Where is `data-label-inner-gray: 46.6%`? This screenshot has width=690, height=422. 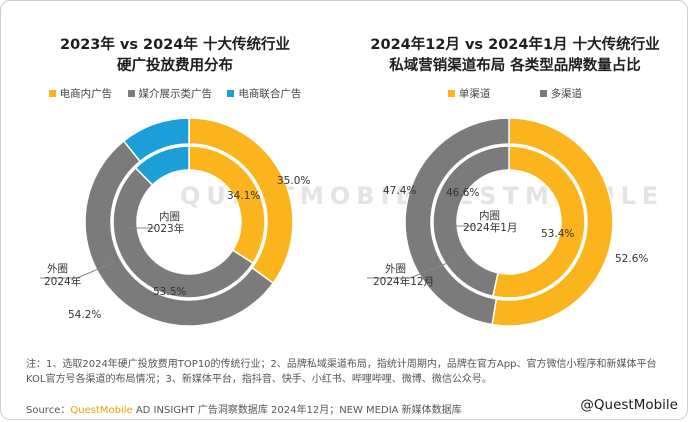
data-label-inner-gray: 46.6% is located at coordinates (462, 193).